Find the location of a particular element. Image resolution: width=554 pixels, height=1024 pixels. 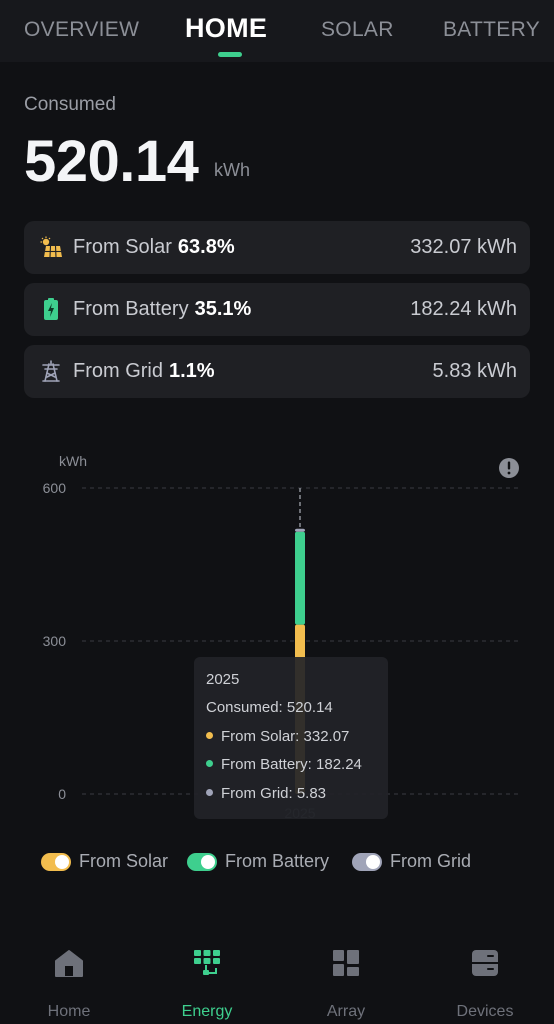

bar-segment-from-grid is located at coordinates (300, 530).